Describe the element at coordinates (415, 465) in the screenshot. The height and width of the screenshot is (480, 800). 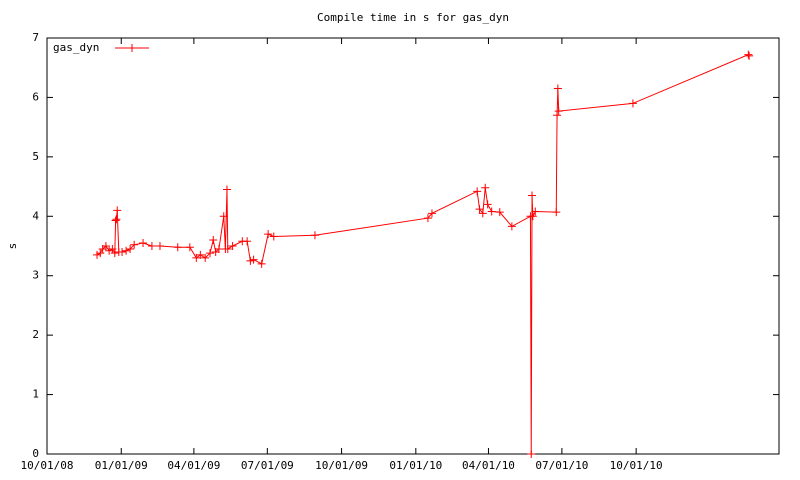
I see `x-tick-label: 01/01/10` at that location.